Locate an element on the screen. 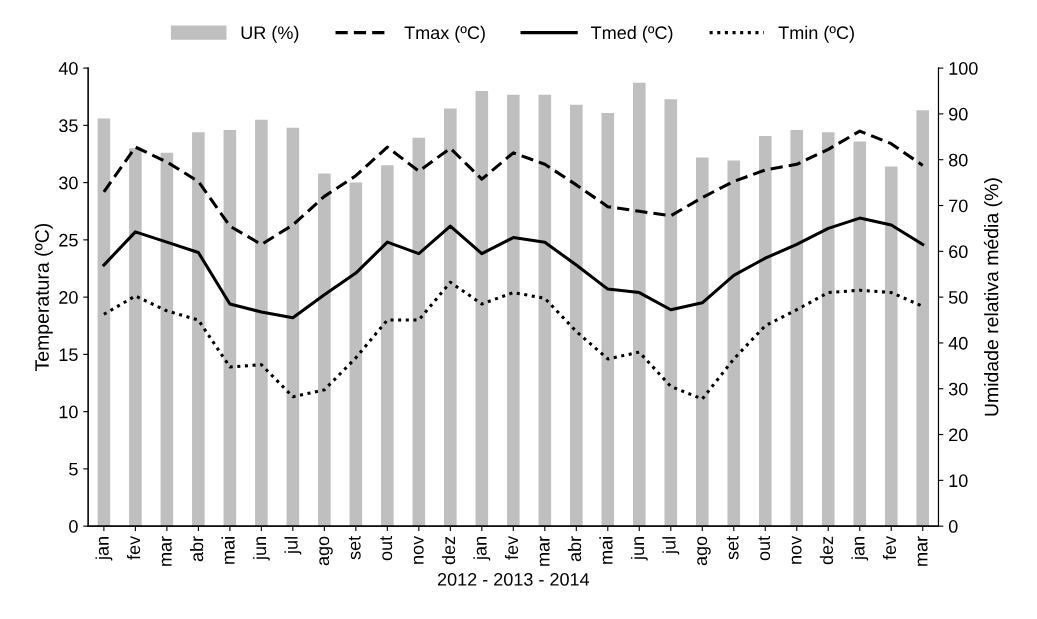 This screenshot has width=1037, height=619. y2-tick-label: 40 is located at coordinates (958, 343).